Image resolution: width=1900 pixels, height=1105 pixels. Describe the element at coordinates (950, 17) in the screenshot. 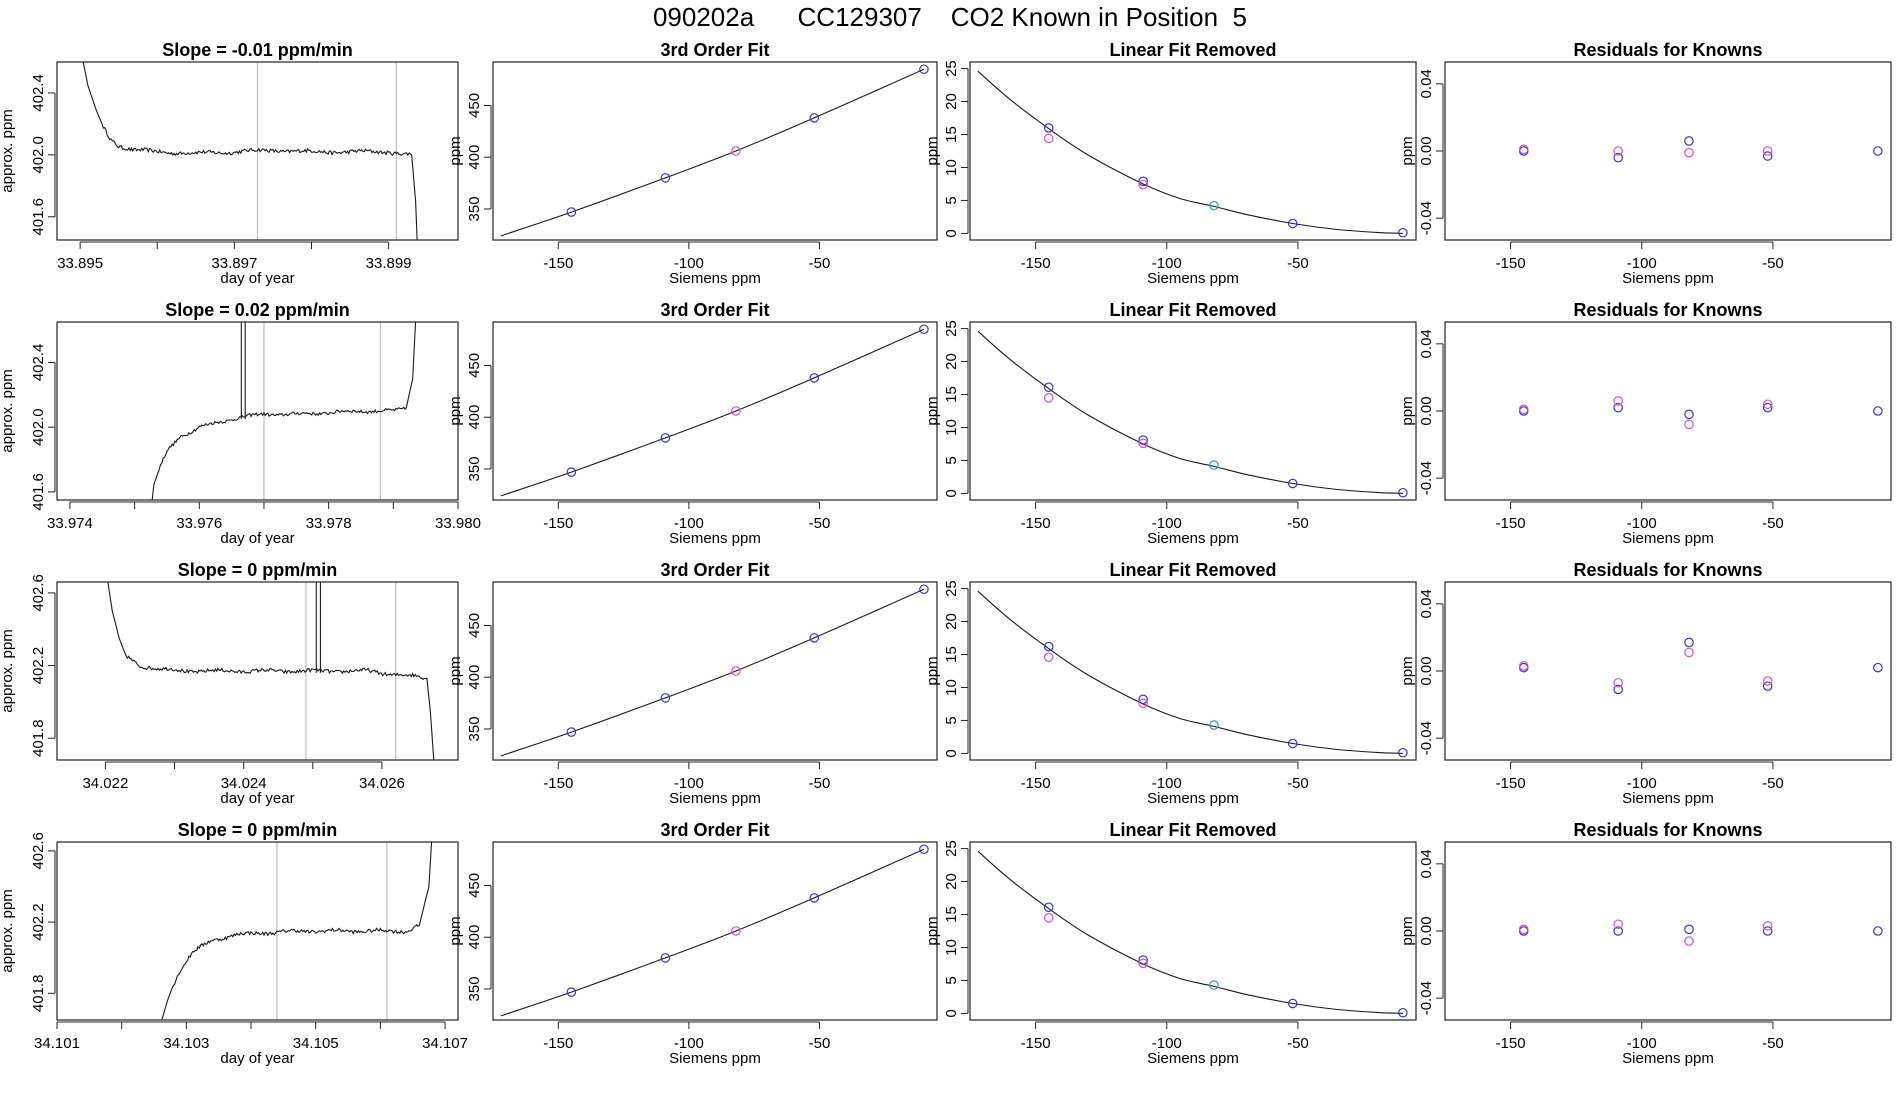

I see `figure-title: 090202a CC129307 CO2 Known in Position 5` at that location.